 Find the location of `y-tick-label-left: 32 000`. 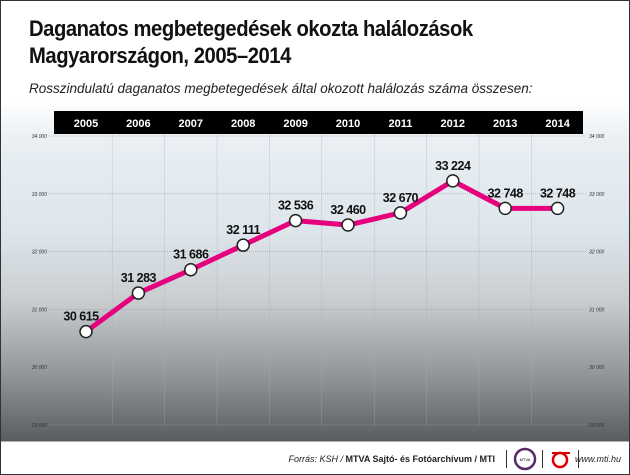

y-tick-label-left: 32 000 is located at coordinates (40, 253).